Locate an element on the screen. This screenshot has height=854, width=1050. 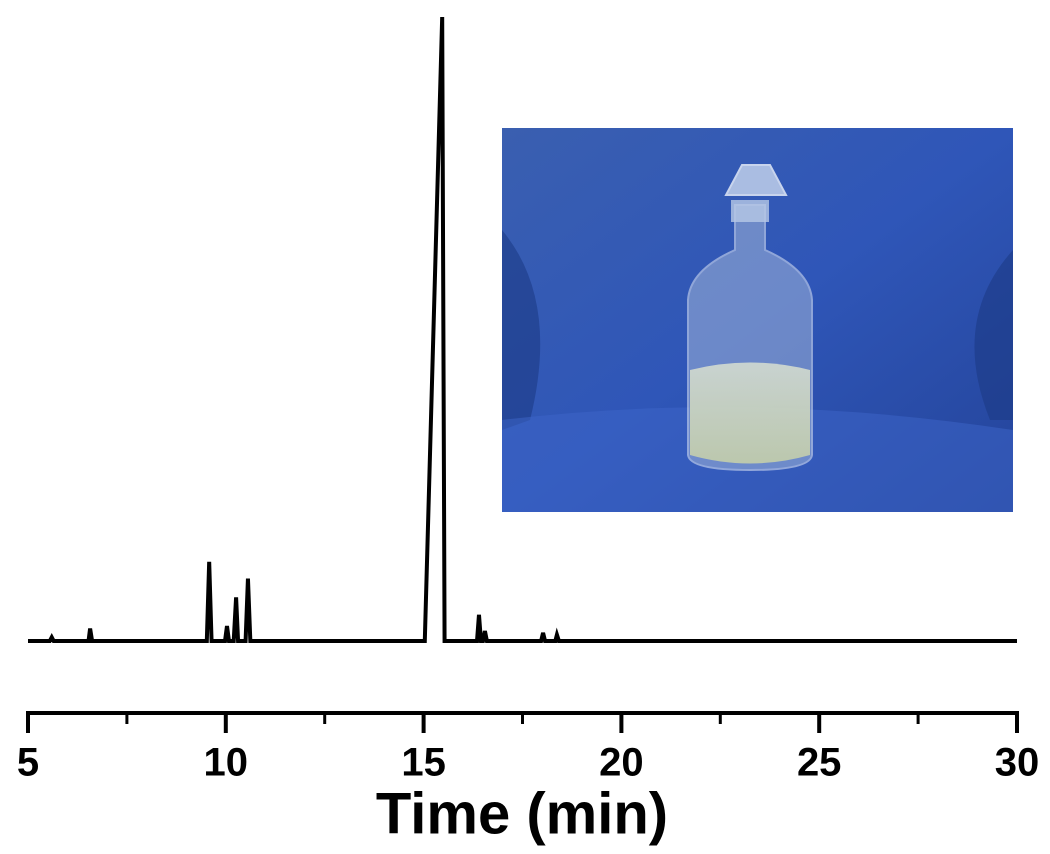
x-tick-label: 5 is located at coordinates (28, 763).